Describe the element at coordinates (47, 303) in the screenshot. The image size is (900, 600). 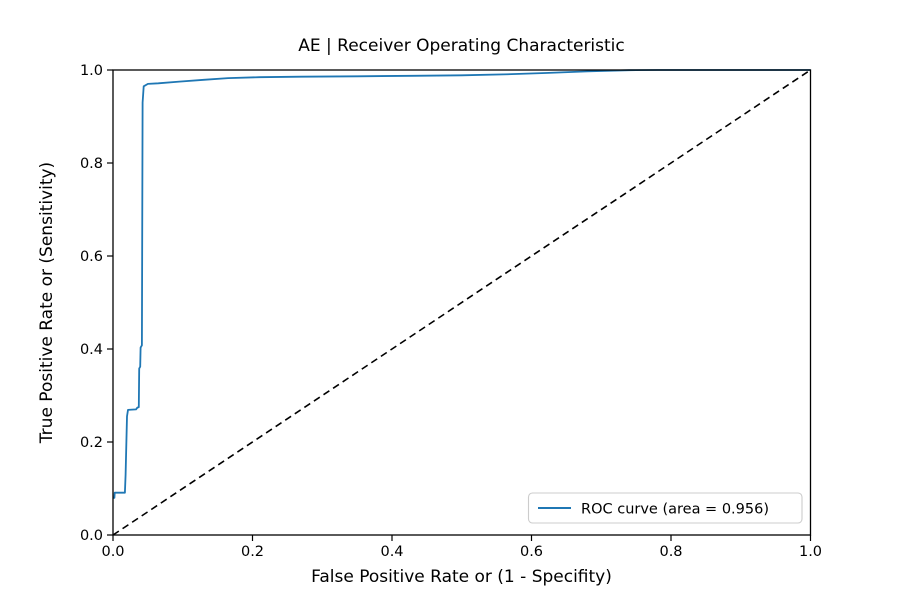
I see `y-axis-label: True Positive Rate or (Sensitivity)` at that location.